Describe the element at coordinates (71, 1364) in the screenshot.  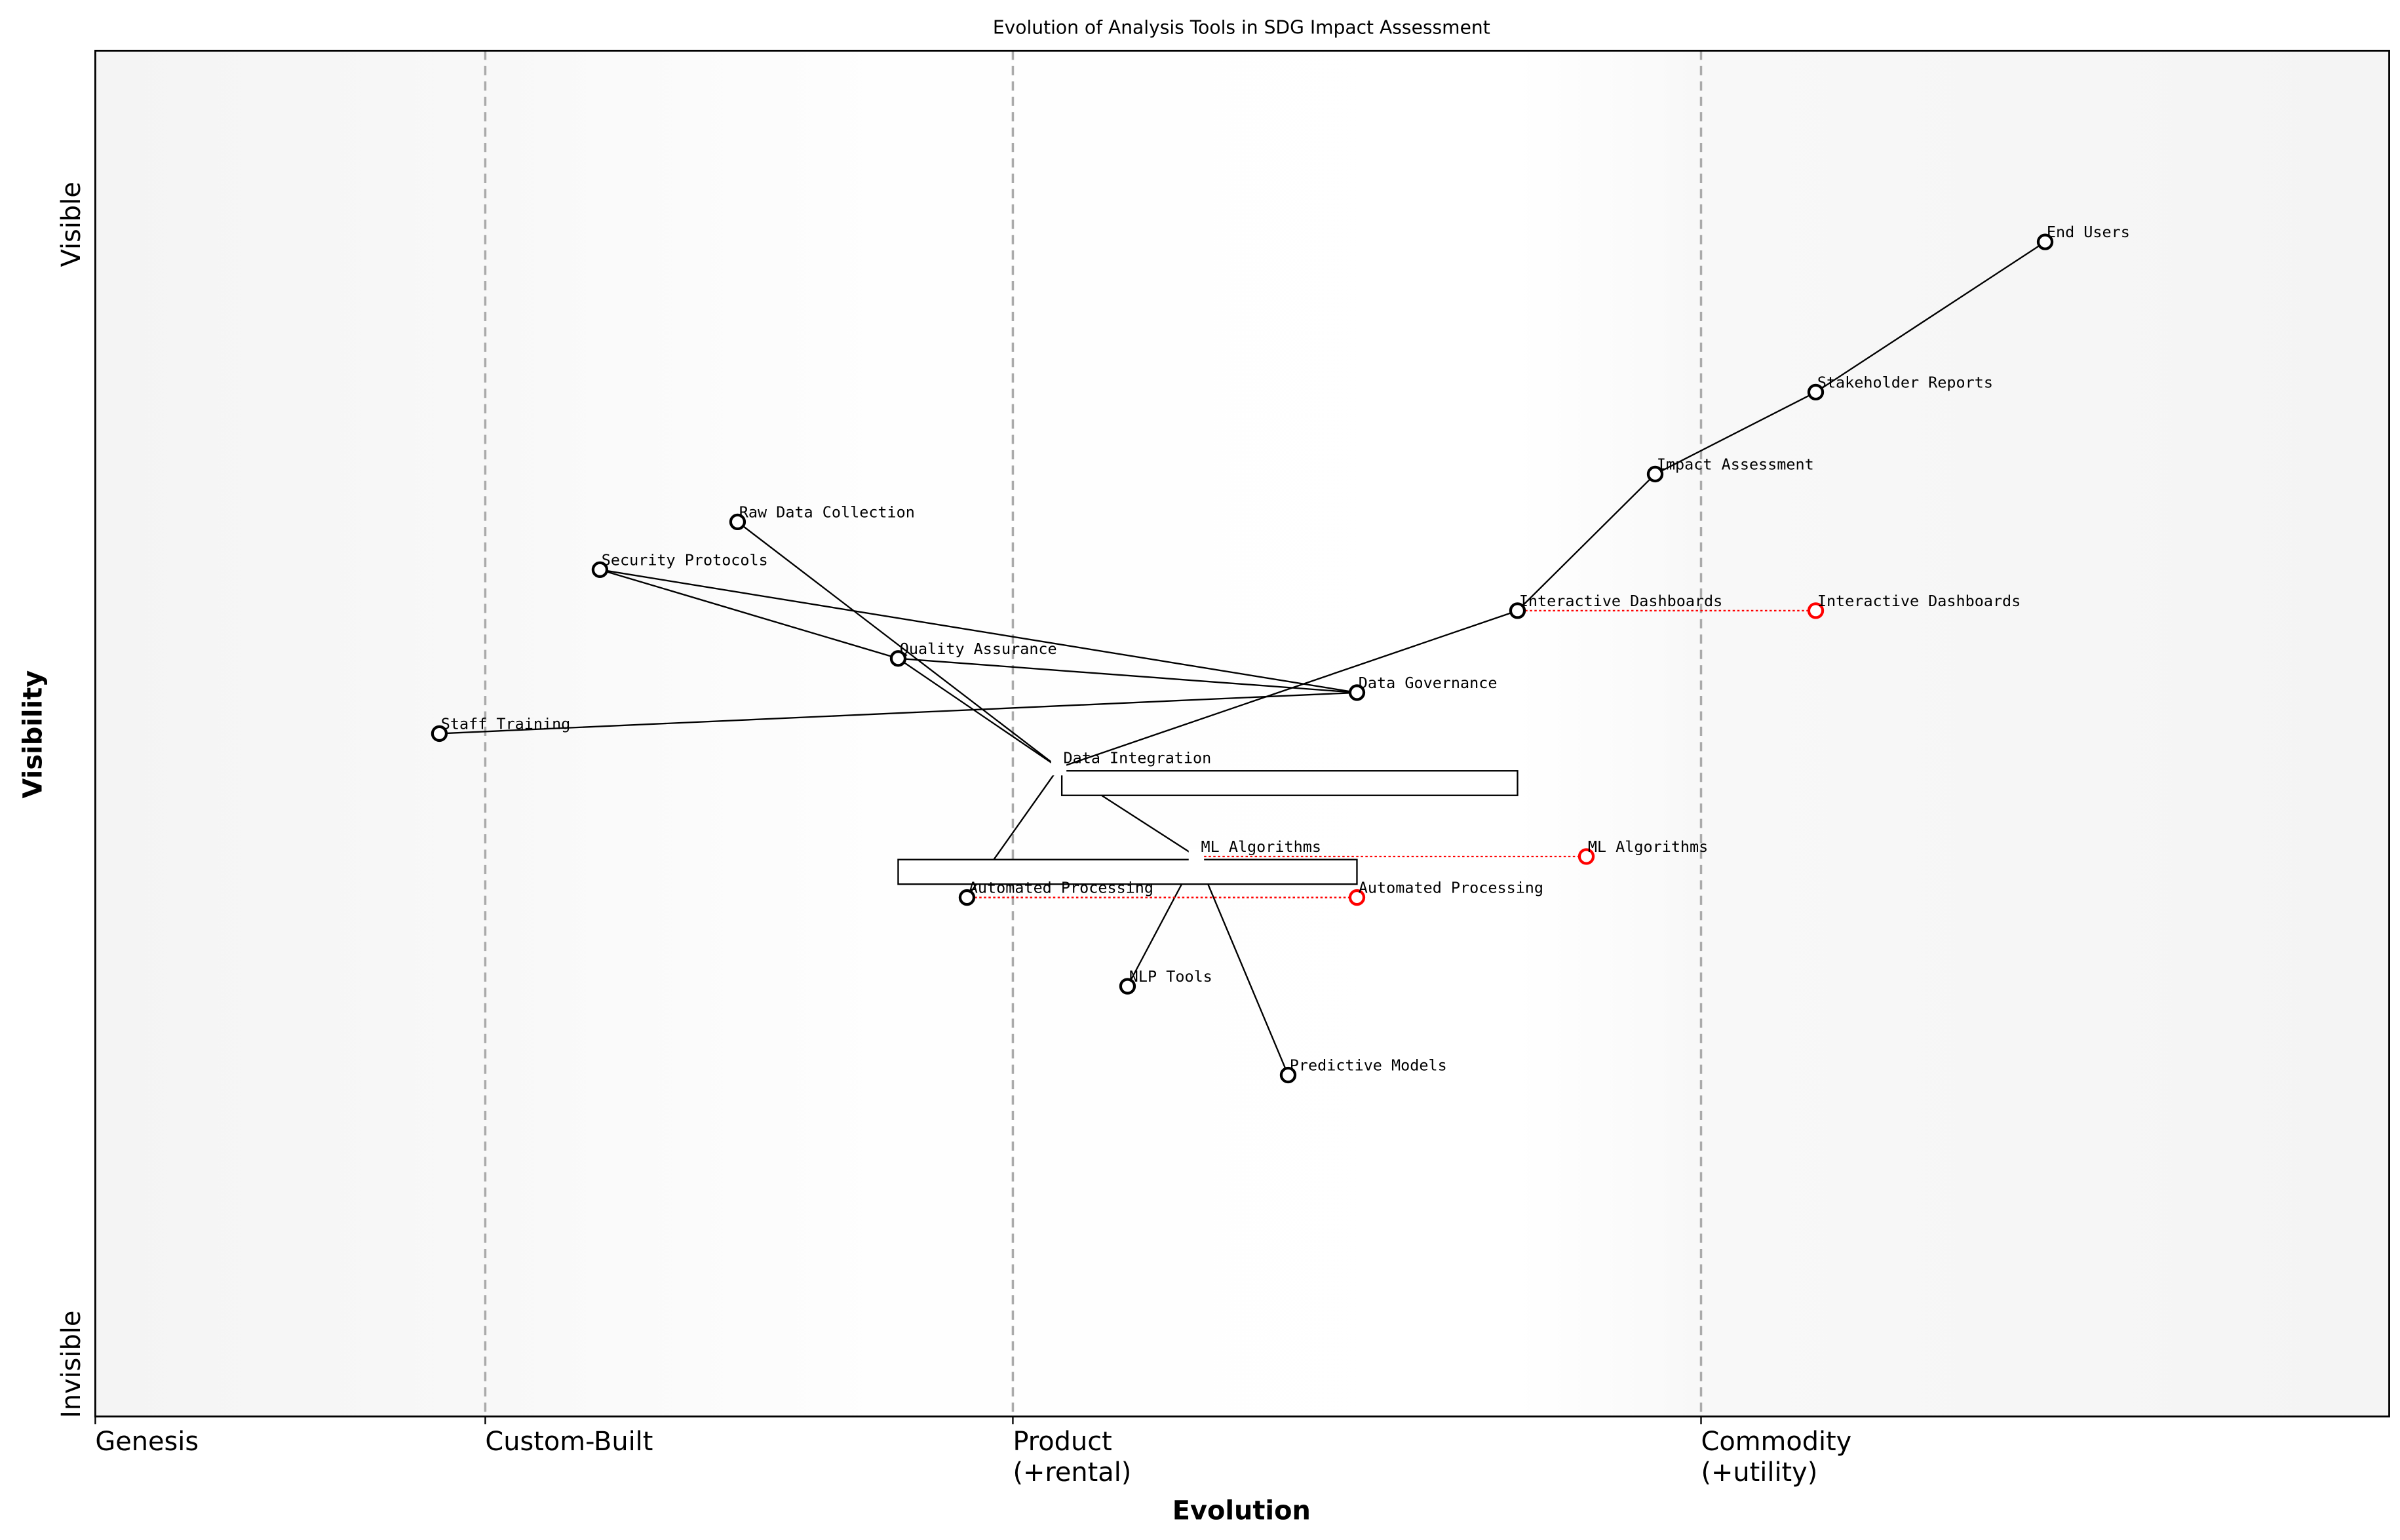
I see `y-tick-invisible: Invisible` at that location.